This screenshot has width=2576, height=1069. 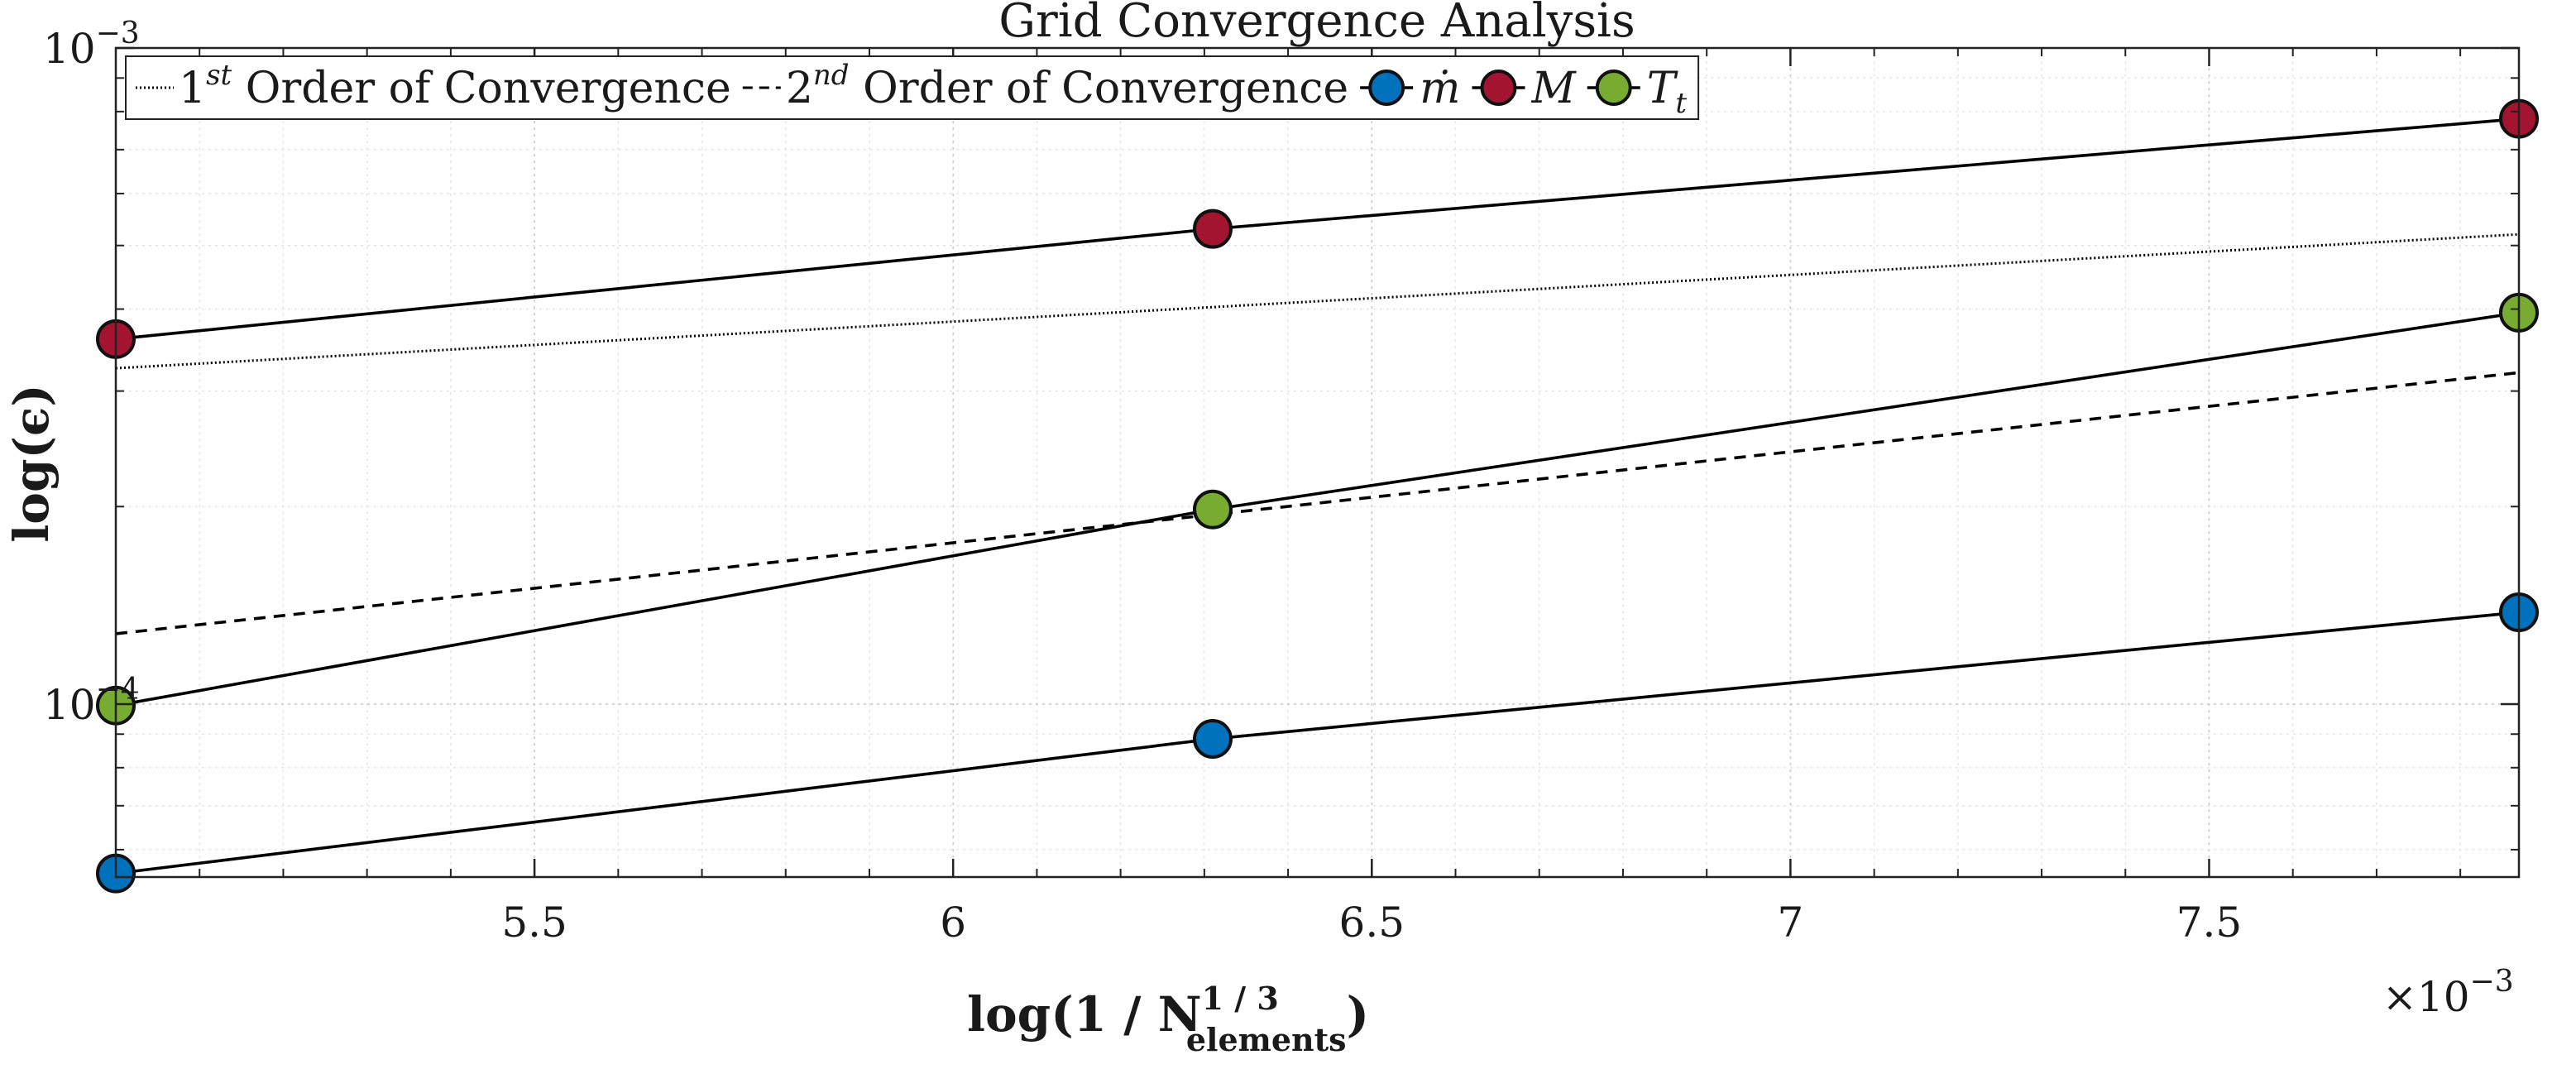 What do you see at coordinates (1663, 88) in the screenshot?
I see `legend-label-main: T` at bounding box center [1663, 88].